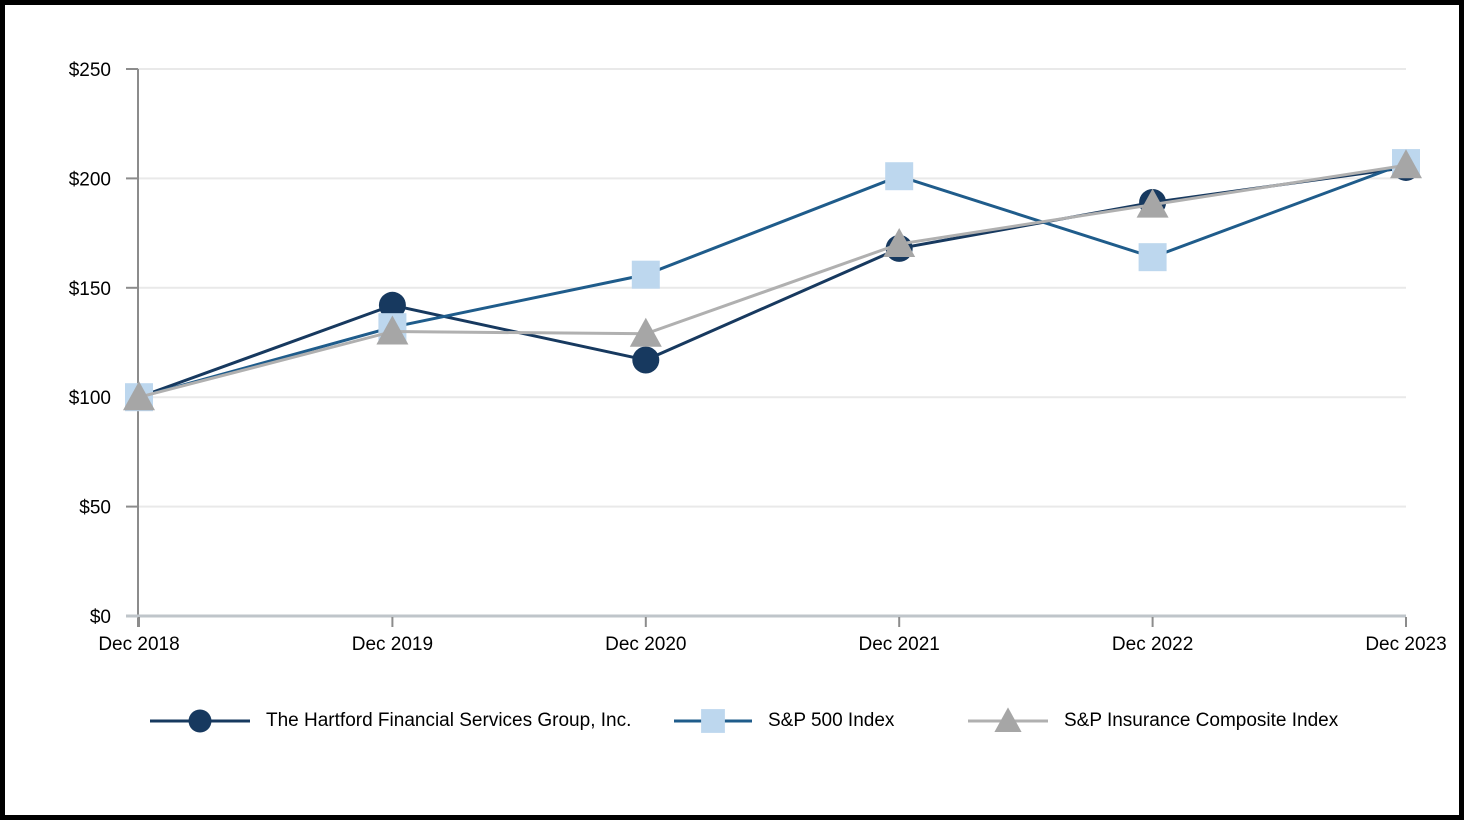 The width and height of the screenshot is (1464, 820). I want to click on x-tick-label: Dec 2022, so click(1152, 644).